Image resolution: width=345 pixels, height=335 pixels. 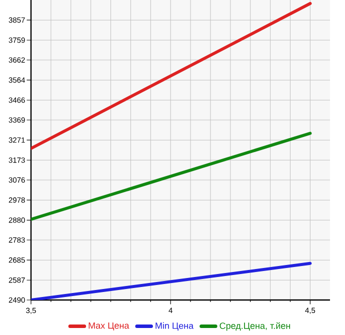 I want to click on legend-label: Сред.Цена, т.йен, so click(x=255, y=326).